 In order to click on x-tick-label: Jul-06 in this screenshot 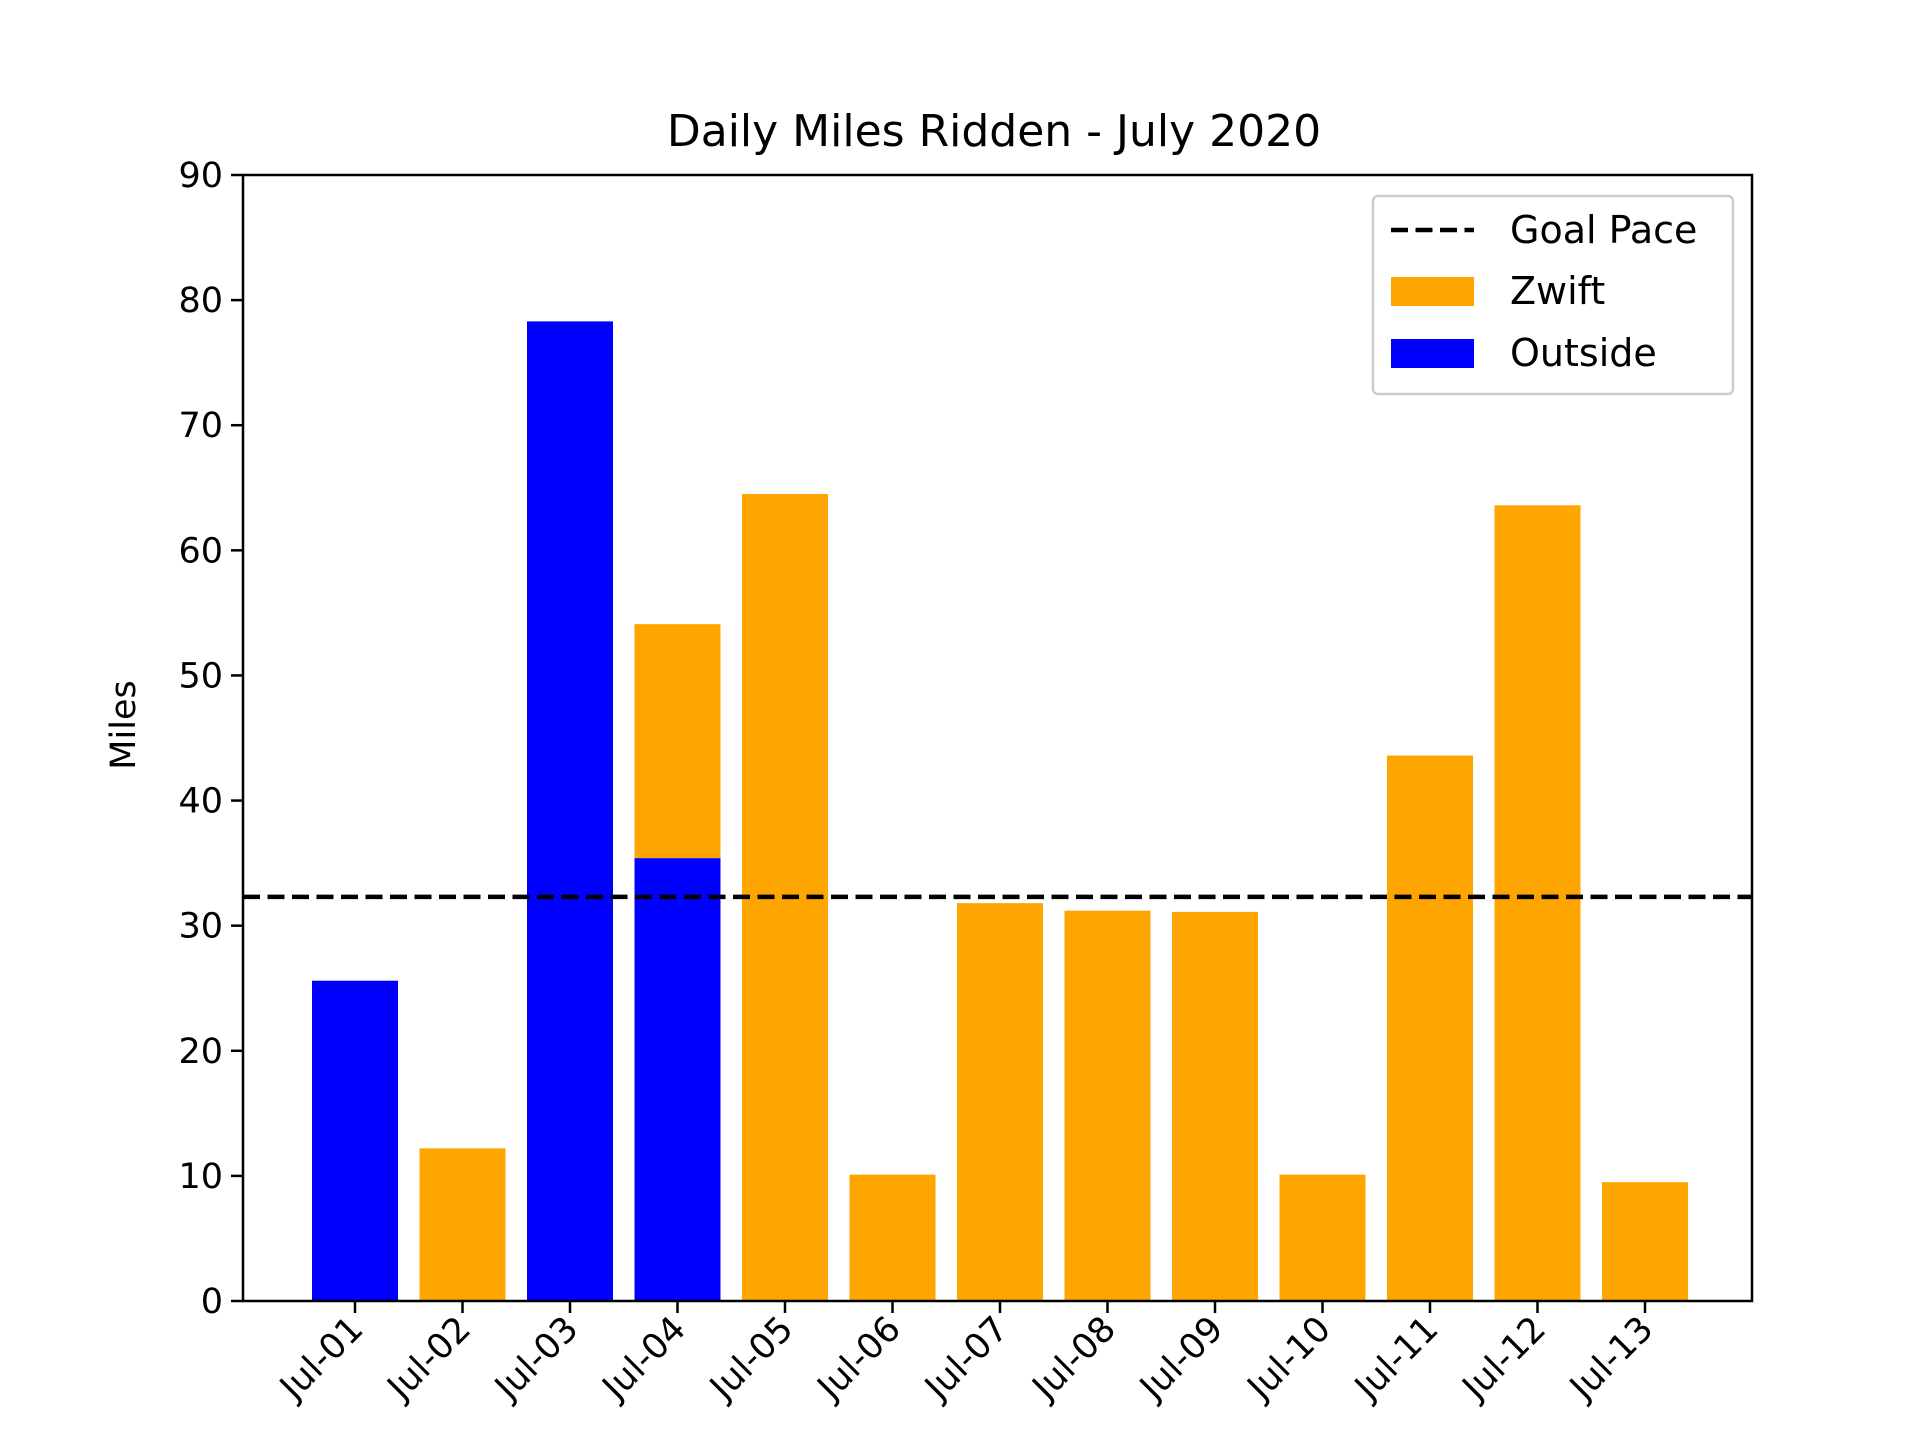, I will do `click(859, 1359)`.